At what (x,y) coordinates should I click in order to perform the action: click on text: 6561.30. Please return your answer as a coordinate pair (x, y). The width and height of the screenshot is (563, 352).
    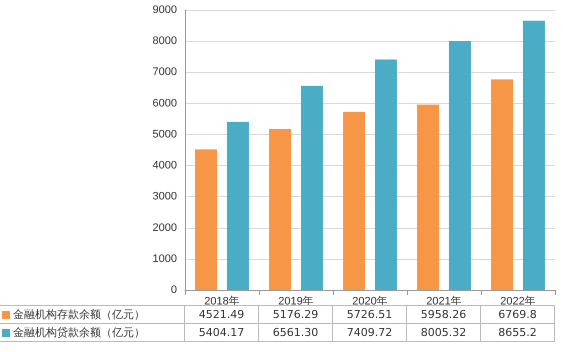
    Looking at the image, I should click on (295, 332).